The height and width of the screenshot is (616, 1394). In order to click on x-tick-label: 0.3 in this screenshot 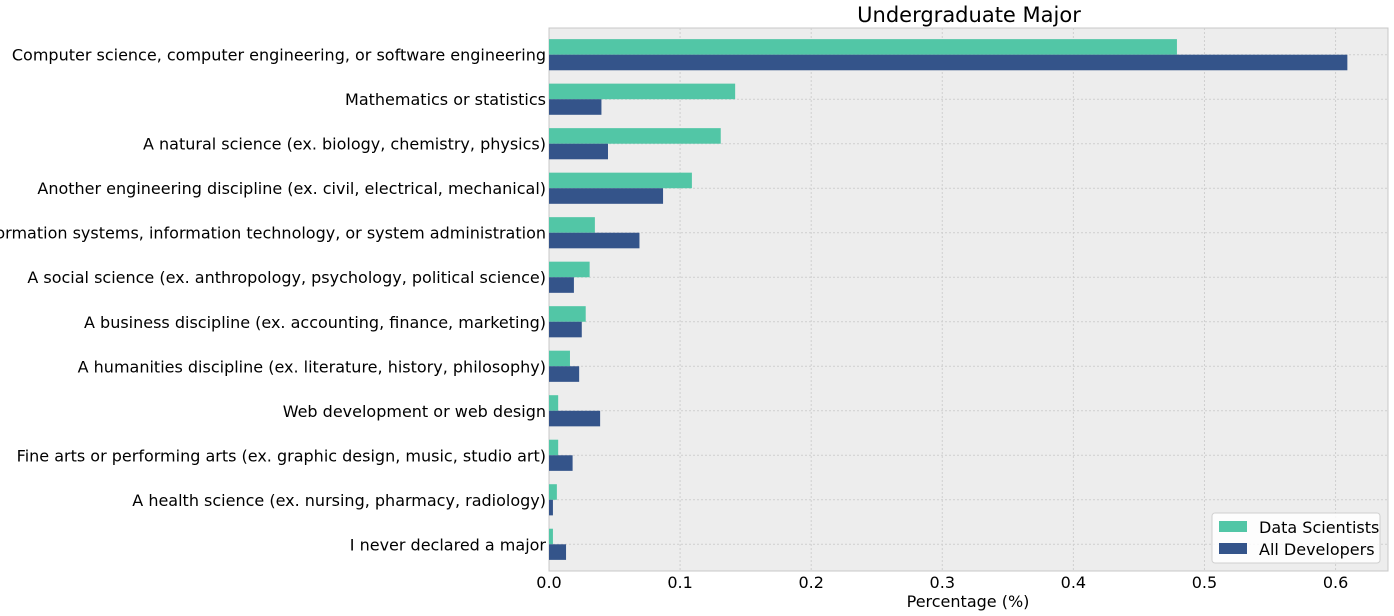, I will do `click(942, 582)`.